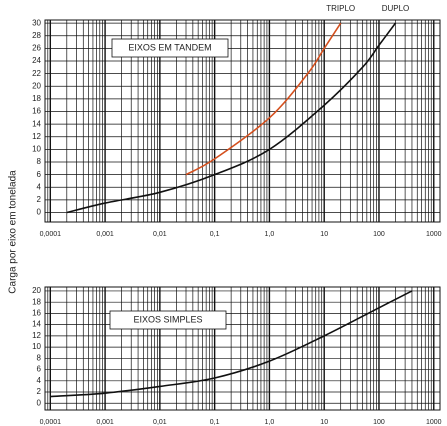 The image size is (447, 426). I want to click on y-tick-label: 24, so click(36, 60).